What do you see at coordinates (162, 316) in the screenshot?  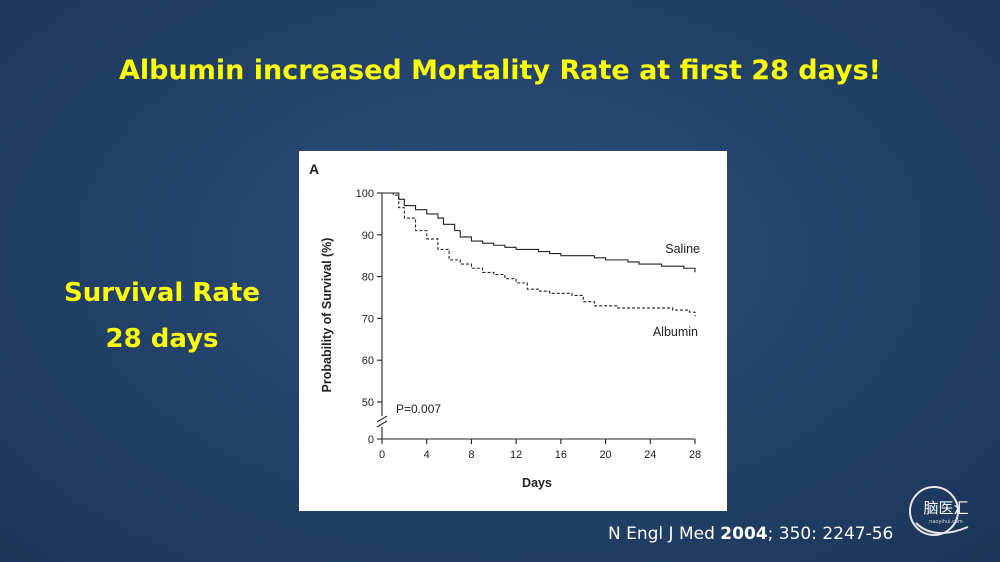 I see `side-label: Survival Rate 28 days` at bounding box center [162, 316].